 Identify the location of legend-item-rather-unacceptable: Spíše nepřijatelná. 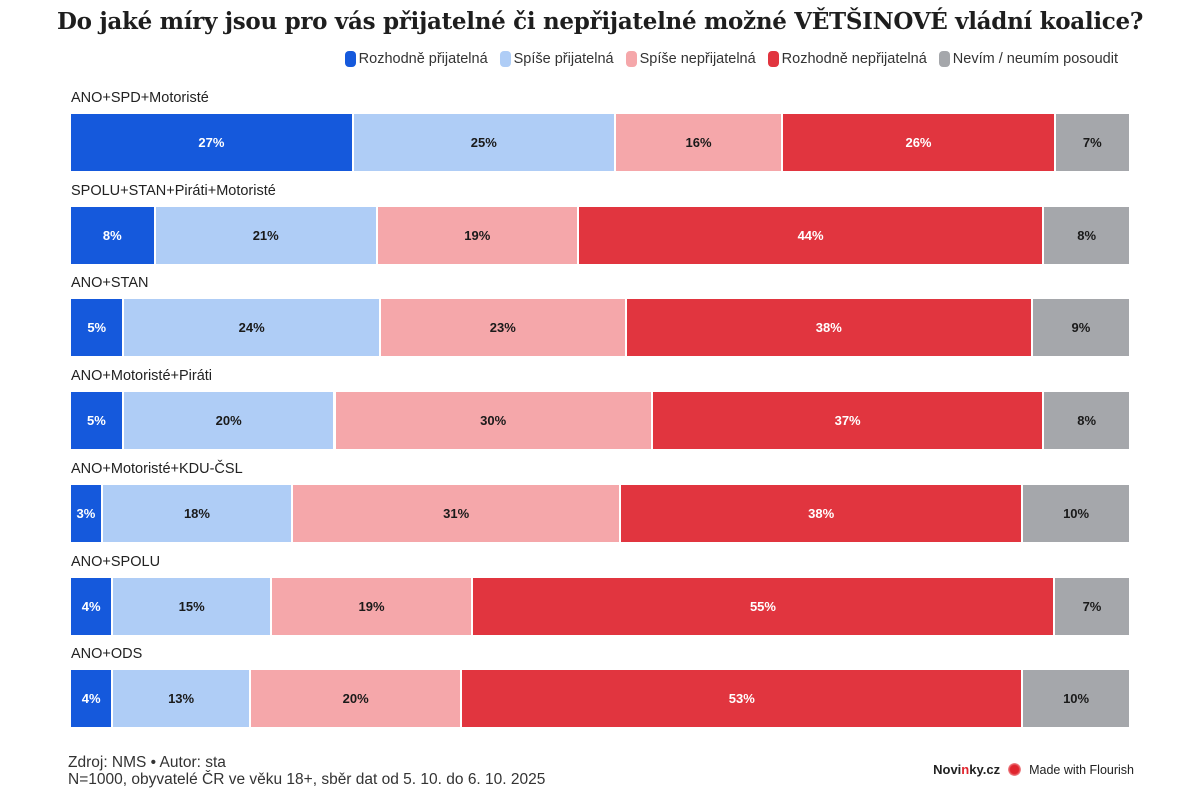
(690, 59).